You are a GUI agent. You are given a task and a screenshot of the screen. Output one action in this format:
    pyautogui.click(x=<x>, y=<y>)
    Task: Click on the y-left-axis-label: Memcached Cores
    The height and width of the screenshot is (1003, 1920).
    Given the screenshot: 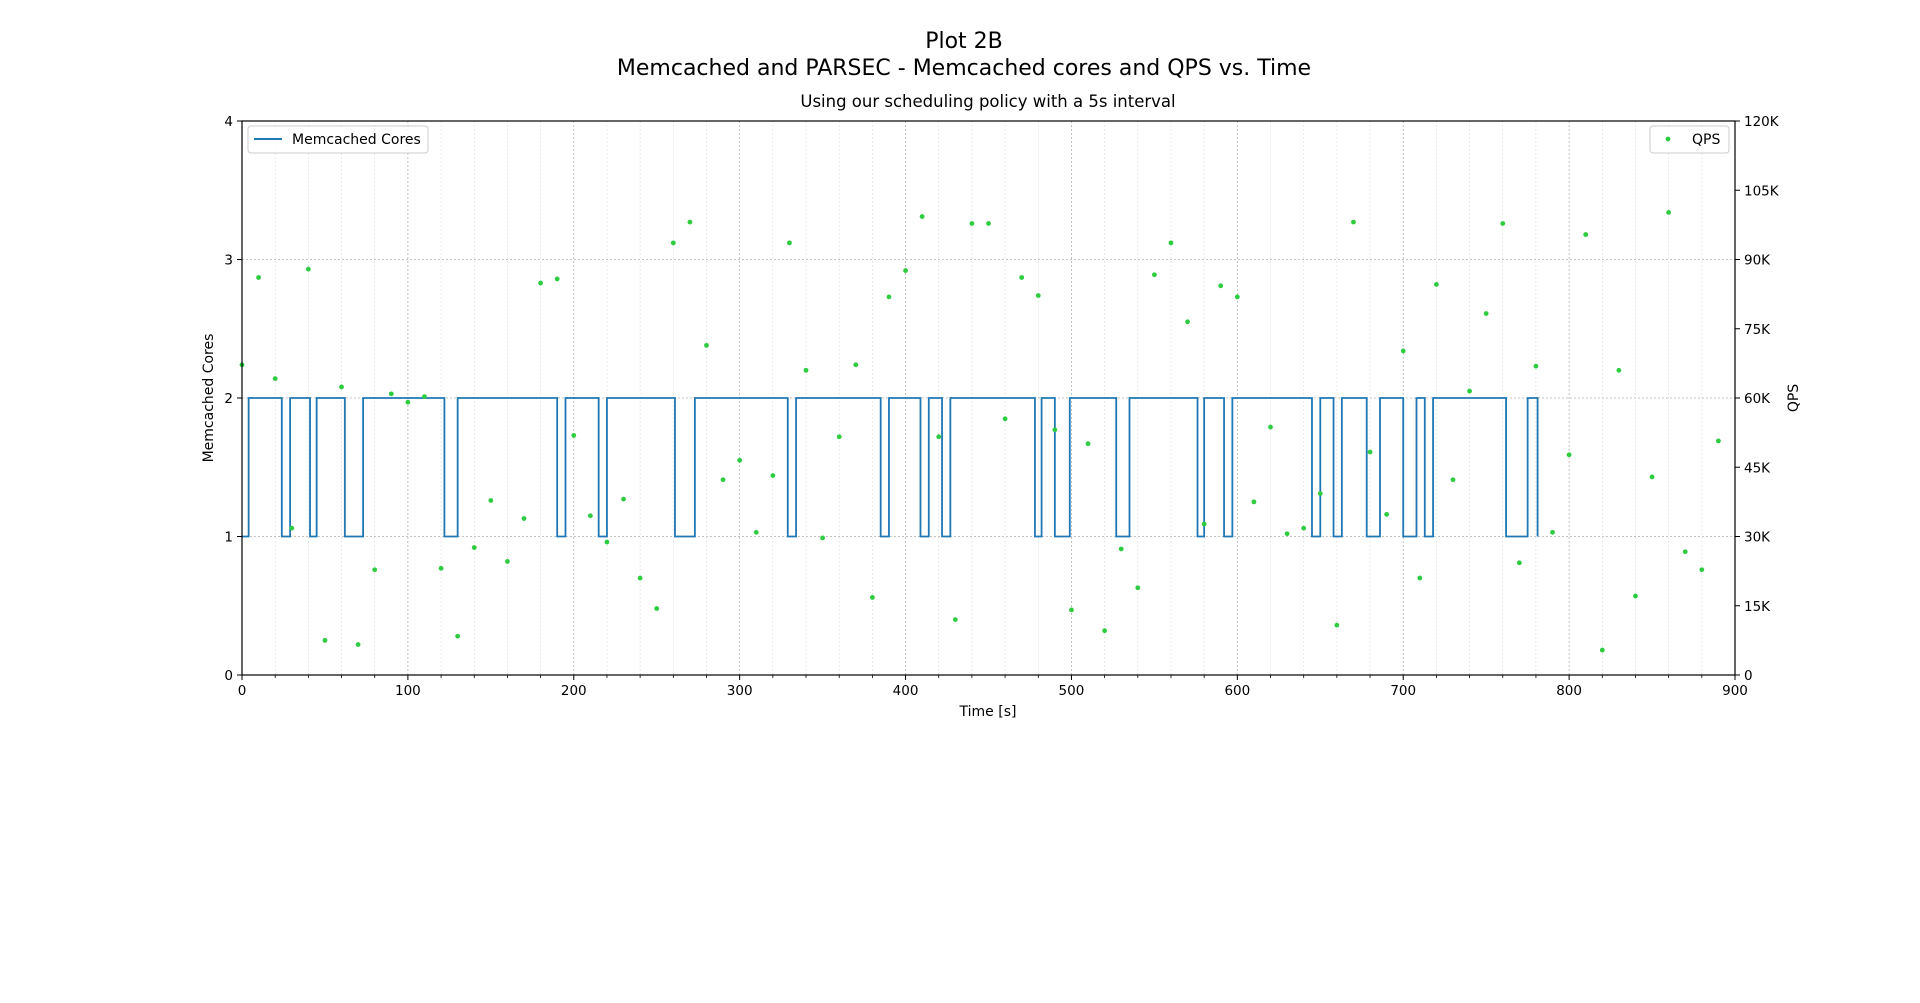 What is the action you would take?
    pyautogui.click(x=209, y=398)
    